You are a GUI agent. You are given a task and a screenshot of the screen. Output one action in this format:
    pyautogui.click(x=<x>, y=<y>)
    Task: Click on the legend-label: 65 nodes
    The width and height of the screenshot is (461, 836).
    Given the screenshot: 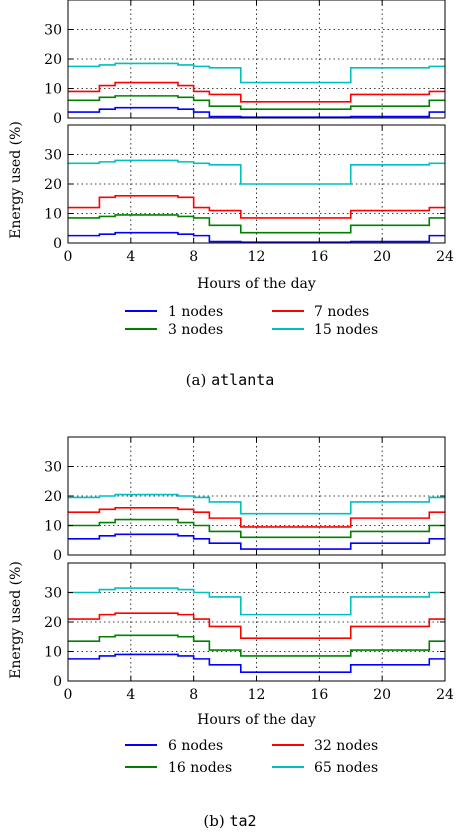 What is the action you would take?
    pyautogui.click(x=346, y=768)
    